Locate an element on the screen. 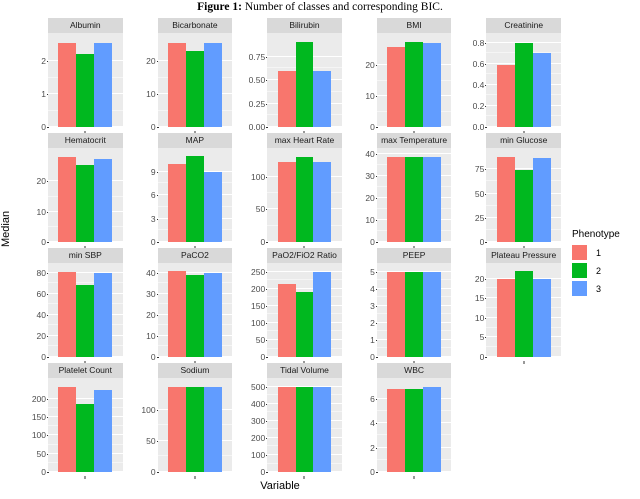 The image size is (640, 499). facet-strip-label: Albumin is located at coordinates (85, 25).